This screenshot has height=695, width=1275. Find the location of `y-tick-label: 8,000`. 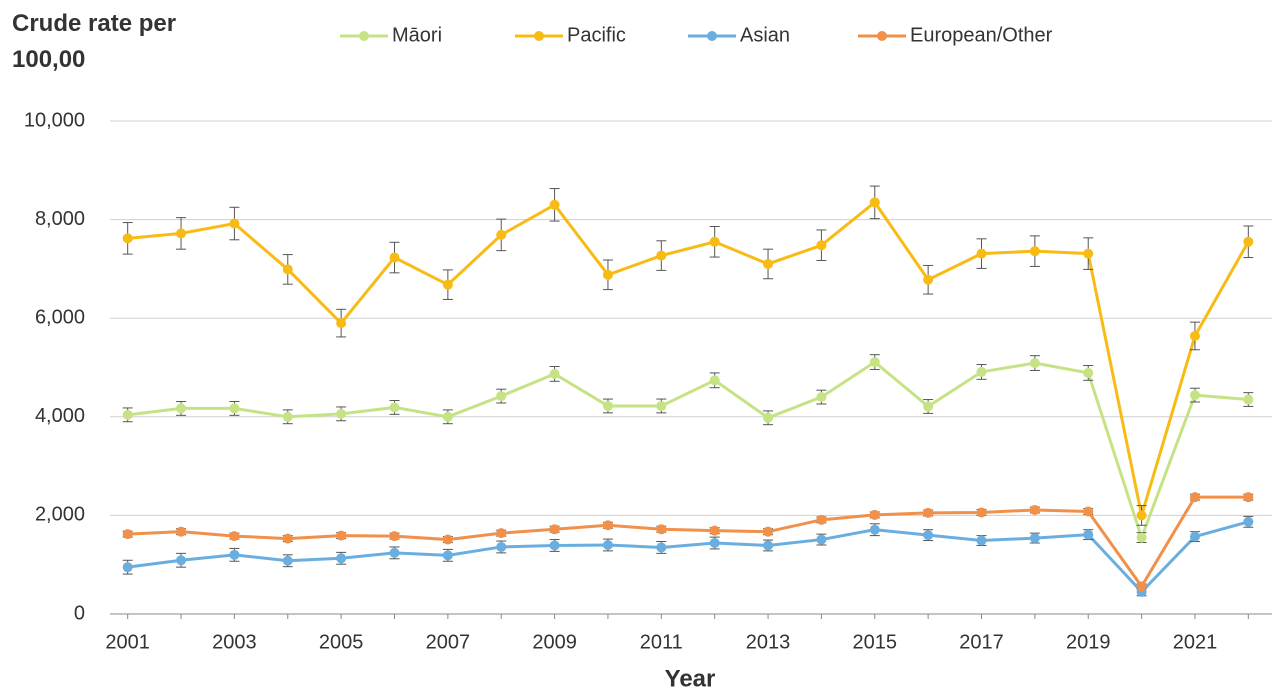

y-tick-label: 8,000 is located at coordinates (60, 219).